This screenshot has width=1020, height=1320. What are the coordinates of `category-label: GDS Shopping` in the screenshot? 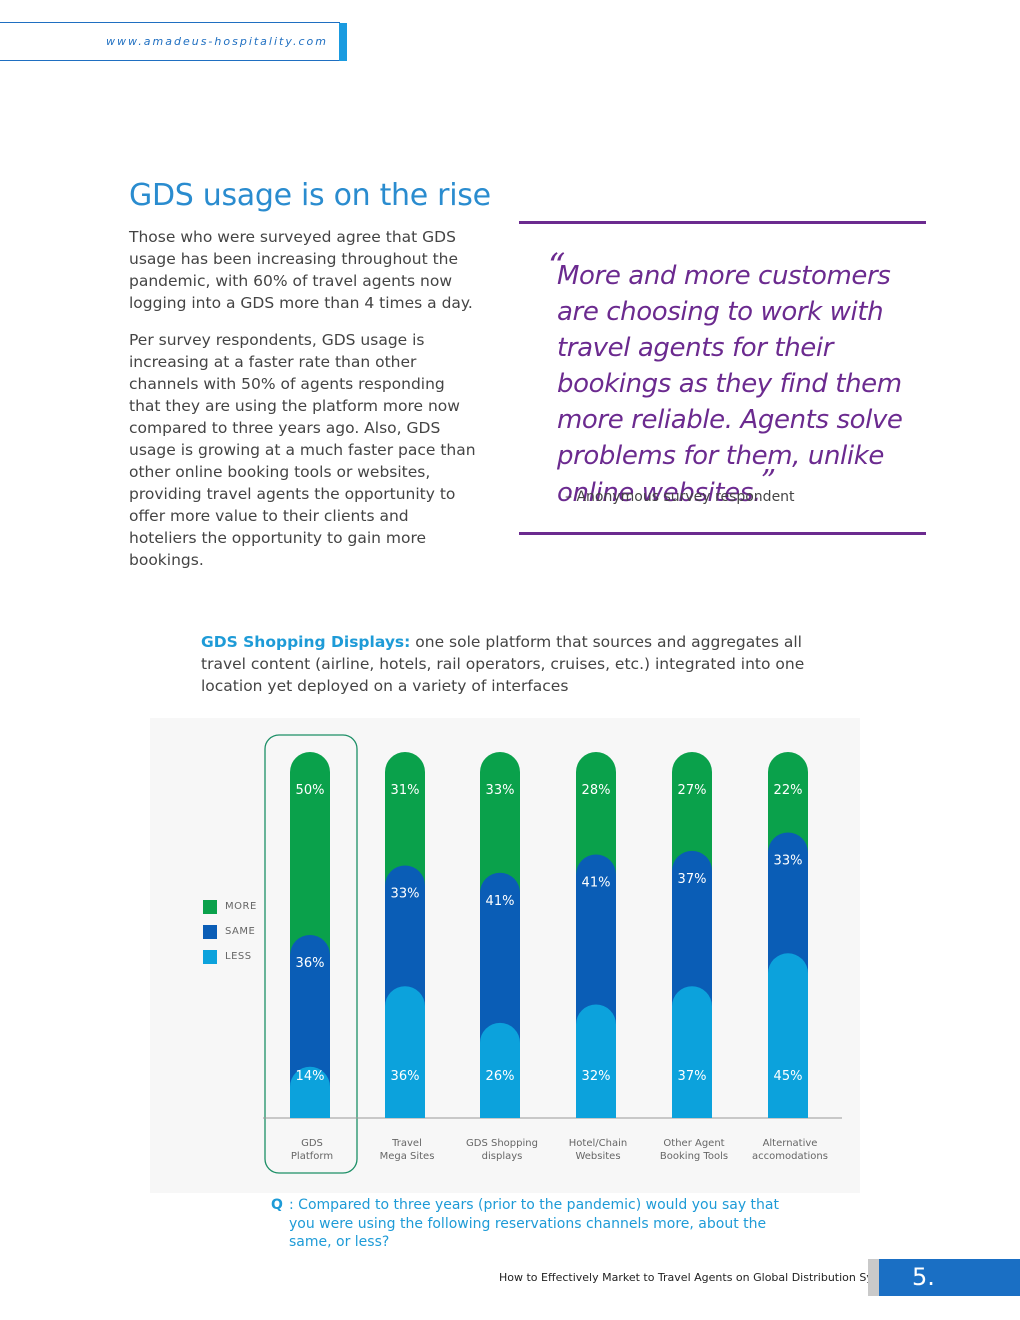 It's located at (502, 1143).